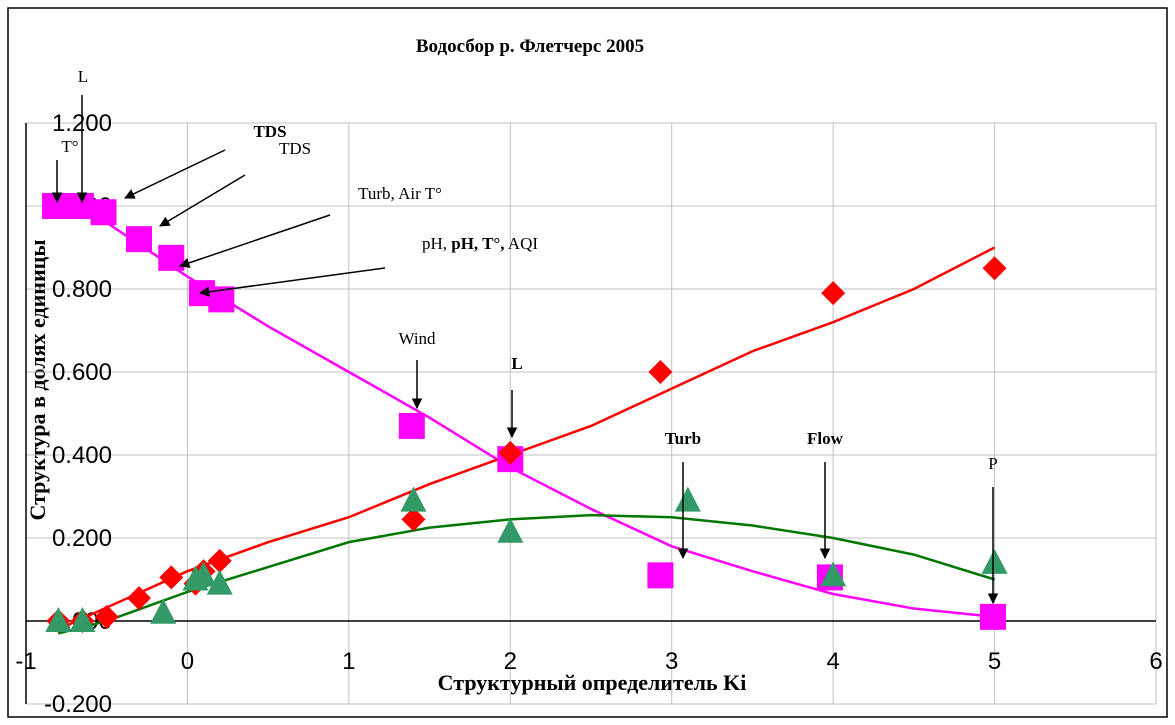  I want to click on annotation: Flow, so click(825, 438).